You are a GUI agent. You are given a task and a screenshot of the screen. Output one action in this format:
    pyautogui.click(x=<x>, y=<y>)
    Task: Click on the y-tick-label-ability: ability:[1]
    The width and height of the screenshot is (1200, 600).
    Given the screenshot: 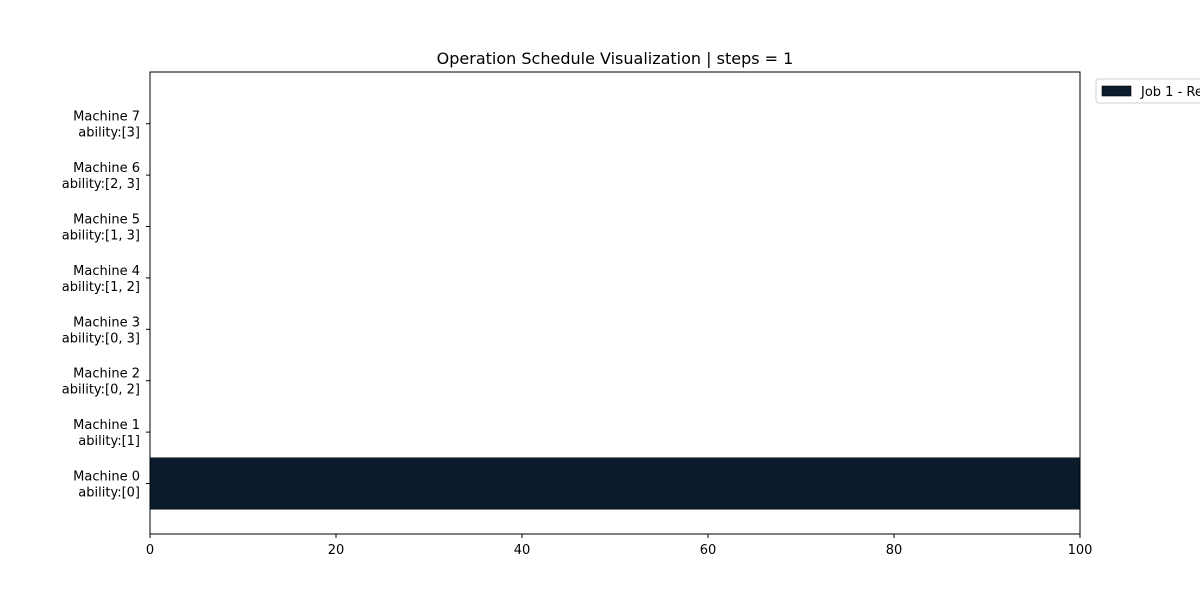 What is the action you would take?
    pyautogui.click(x=109, y=441)
    